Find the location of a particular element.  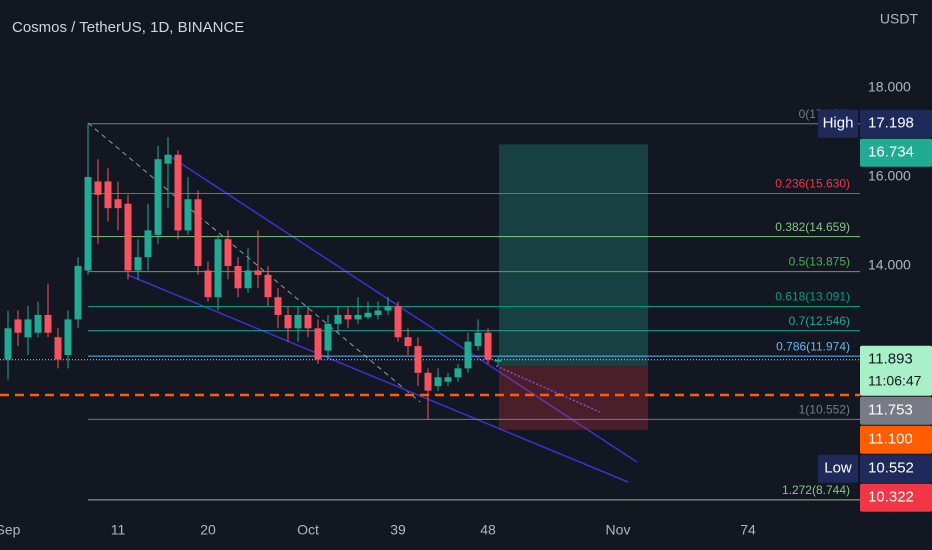

fib-label: 1.272(8.744) is located at coordinates (816, 490).